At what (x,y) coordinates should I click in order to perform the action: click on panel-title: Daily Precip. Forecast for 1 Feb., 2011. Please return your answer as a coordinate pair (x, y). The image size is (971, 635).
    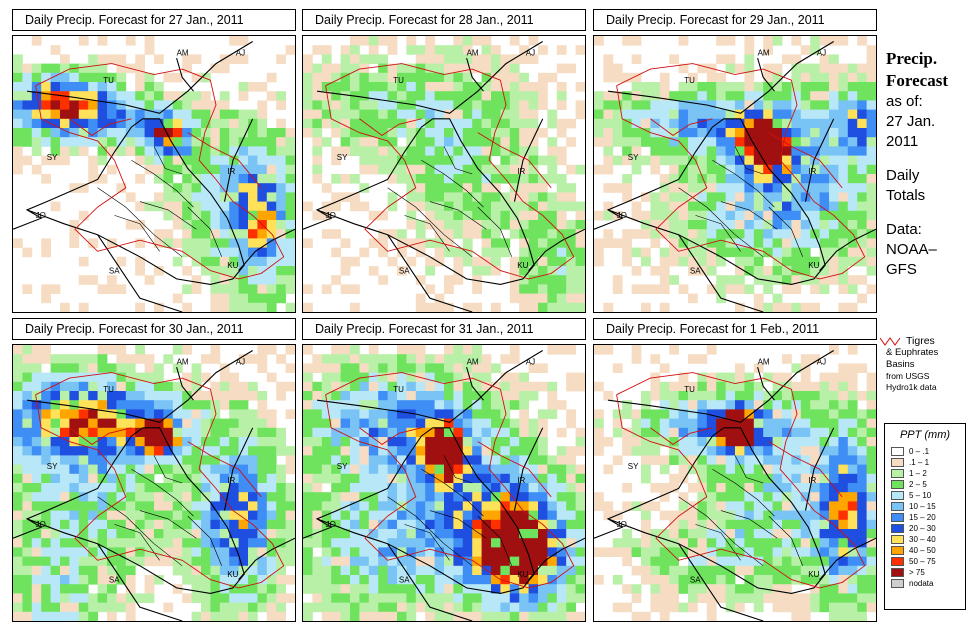
    Looking at the image, I should click on (735, 329).